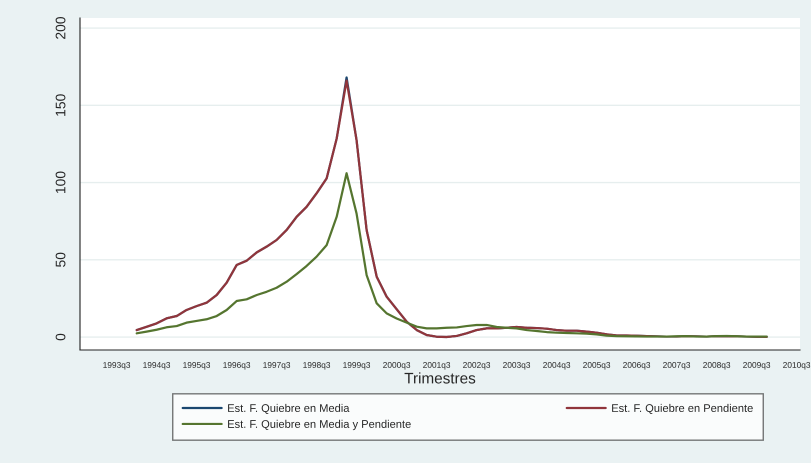 The height and width of the screenshot is (463, 811). I want to click on y-tick-label: 200, so click(61, 28).